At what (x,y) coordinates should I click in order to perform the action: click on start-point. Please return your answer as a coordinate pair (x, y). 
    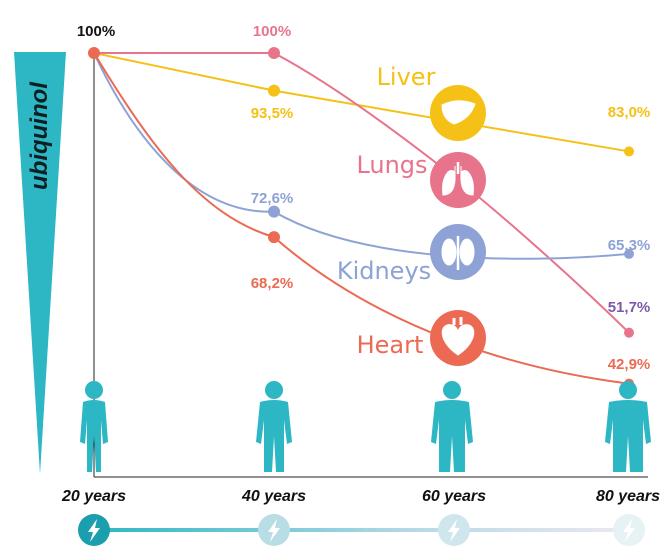
    Looking at the image, I should click on (94, 53).